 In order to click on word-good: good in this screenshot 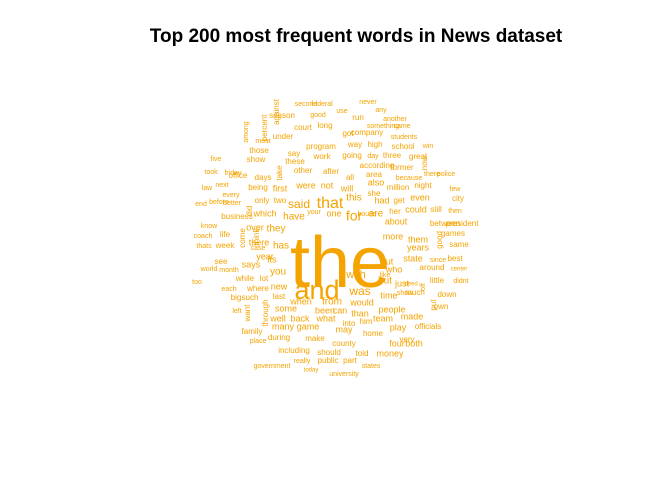, I will do `click(318, 115)`.